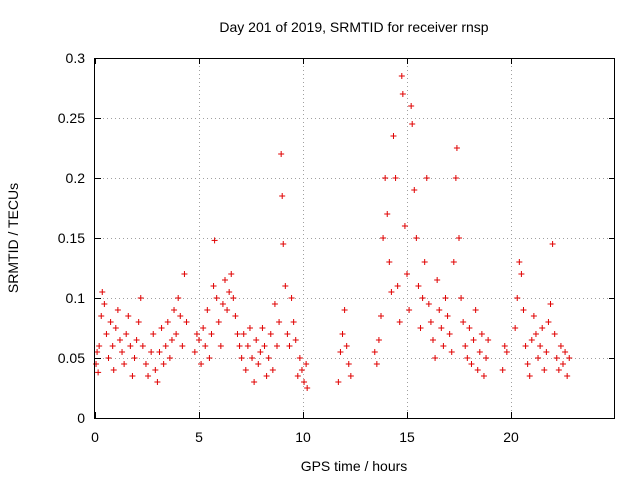  What do you see at coordinates (305, 437) in the screenshot?
I see `x-tick-labels: 0 5 10 15 20` at bounding box center [305, 437].